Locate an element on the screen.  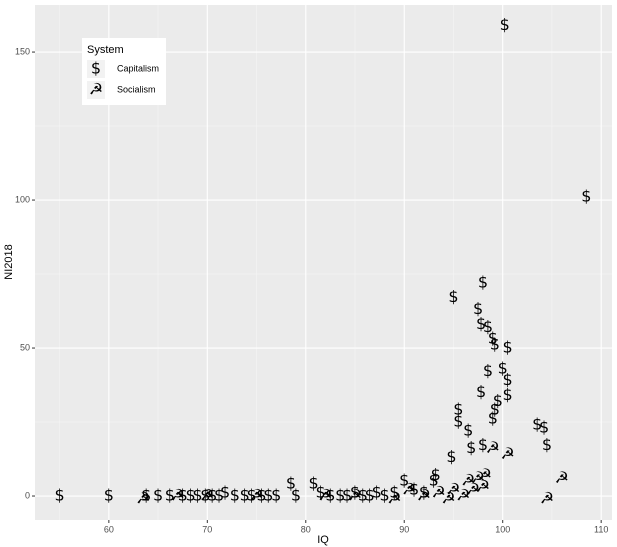
x-axis-title: IQ is located at coordinates (323, 540).